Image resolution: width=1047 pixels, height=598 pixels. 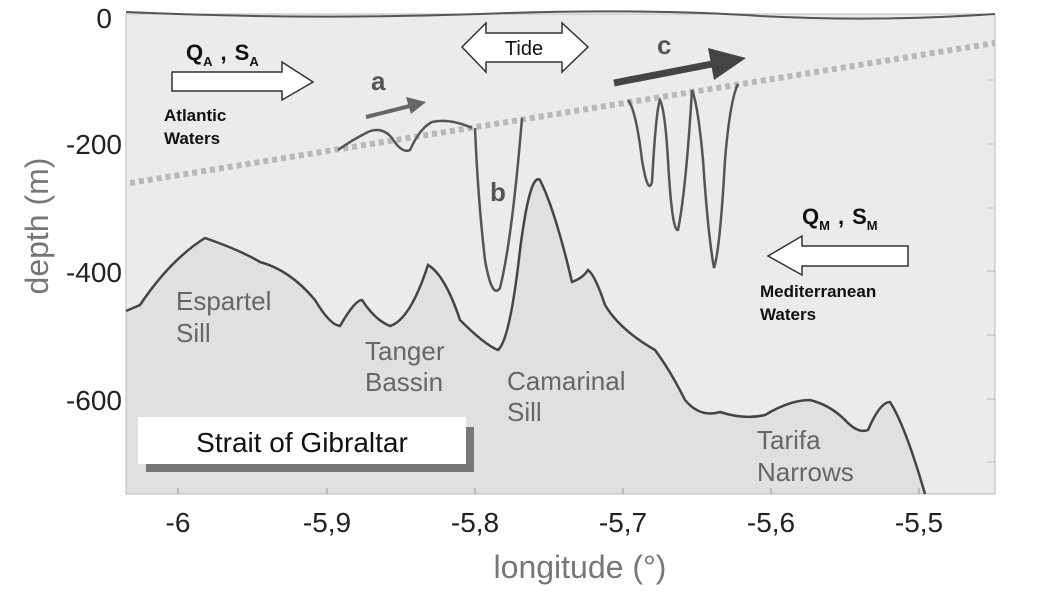 What do you see at coordinates (94, 209) in the screenshot?
I see `y-tick-labels: 0 -200 -400 -600` at bounding box center [94, 209].